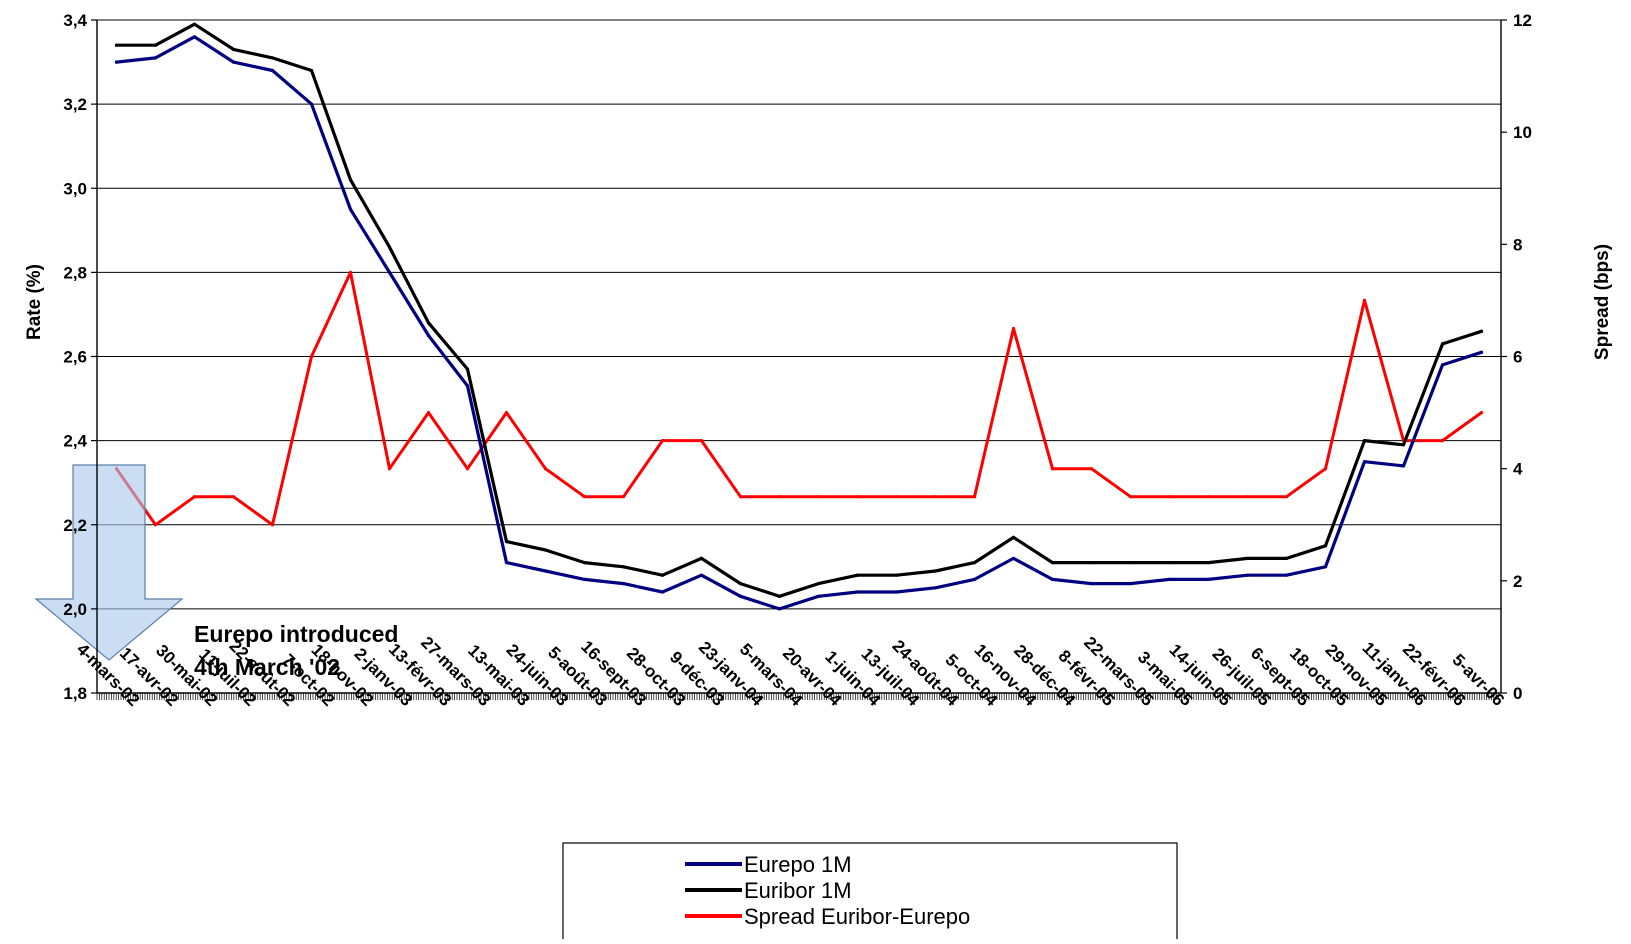  What do you see at coordinates (1518, 469) in the screenshot?
I see `y2-tick-label: 4` at bounding box center [1518, 469].